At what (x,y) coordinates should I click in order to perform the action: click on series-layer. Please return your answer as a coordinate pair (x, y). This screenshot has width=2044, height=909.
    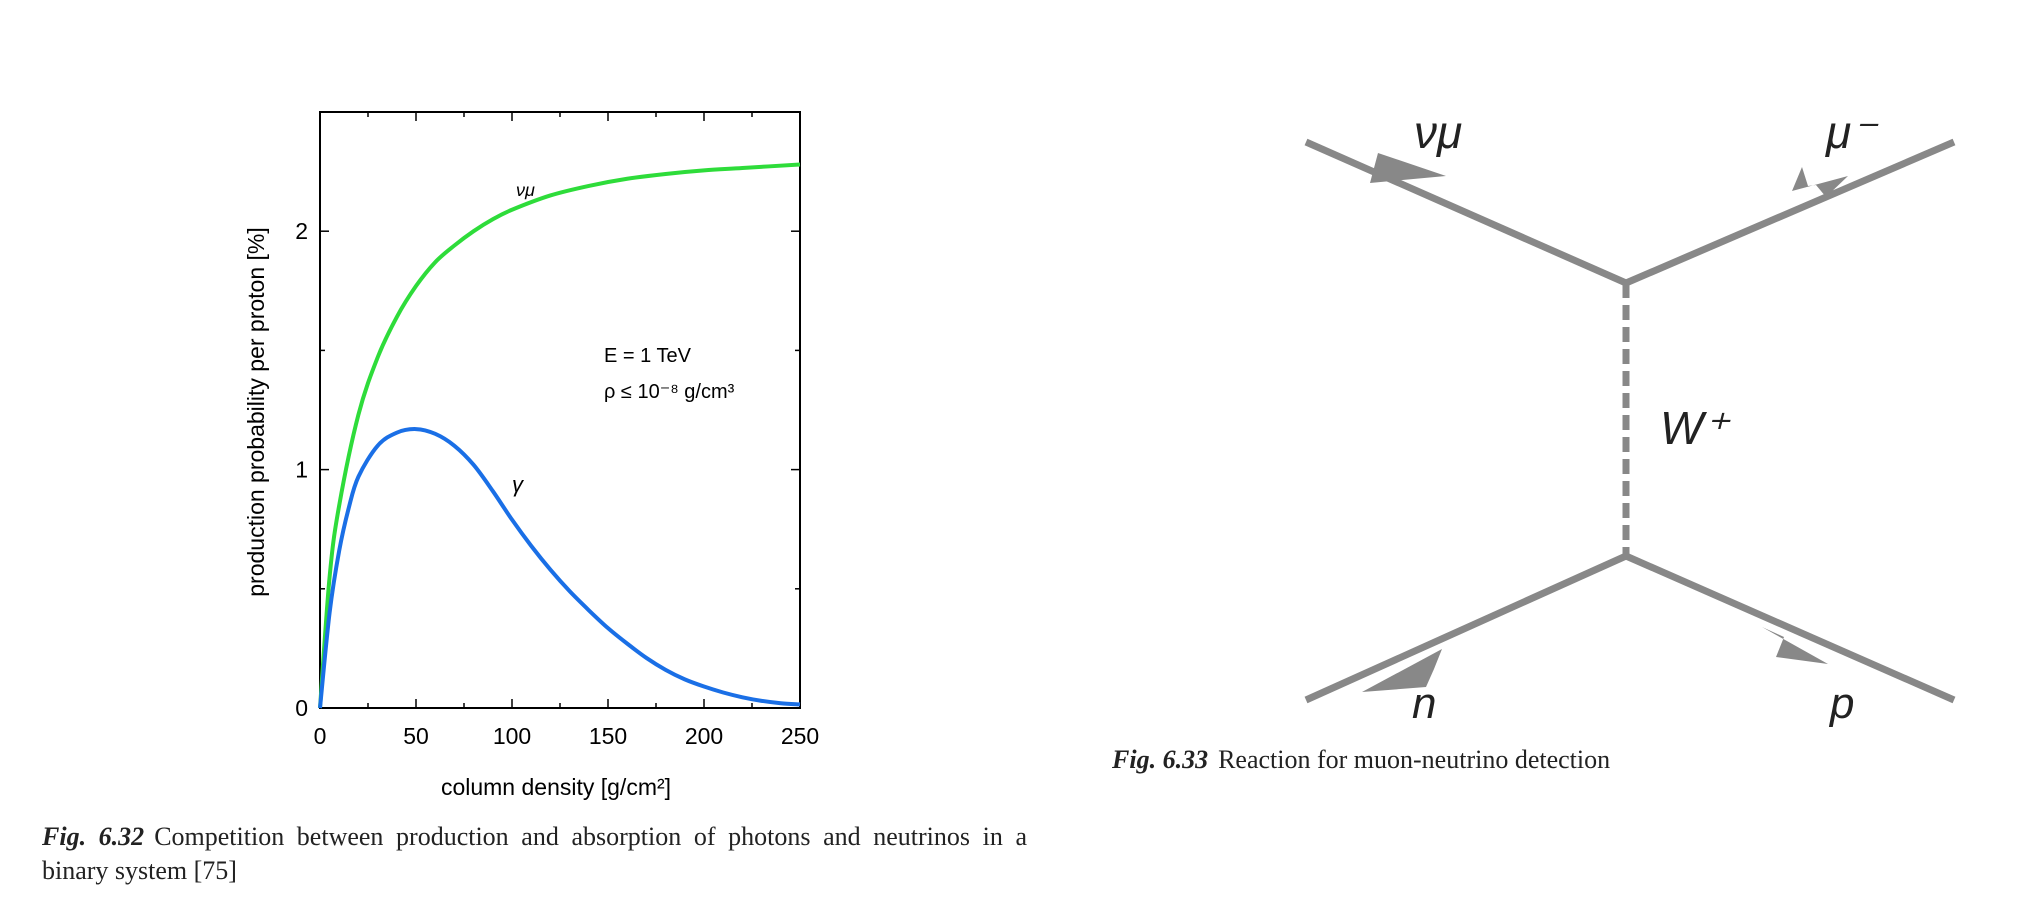
    Looking at the image, I should click on (559, 435).